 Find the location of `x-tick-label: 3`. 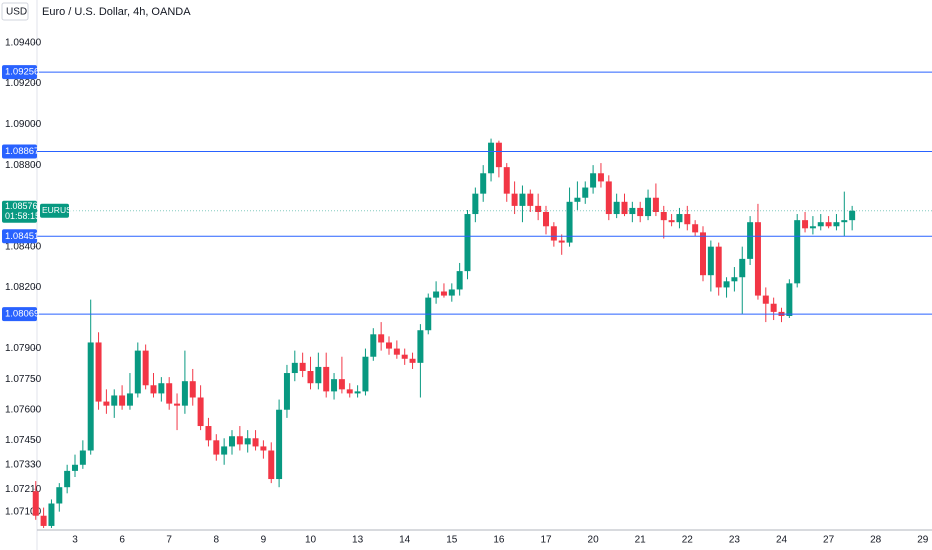

x-tick-label: 3 is located at coordinates (75, 540).